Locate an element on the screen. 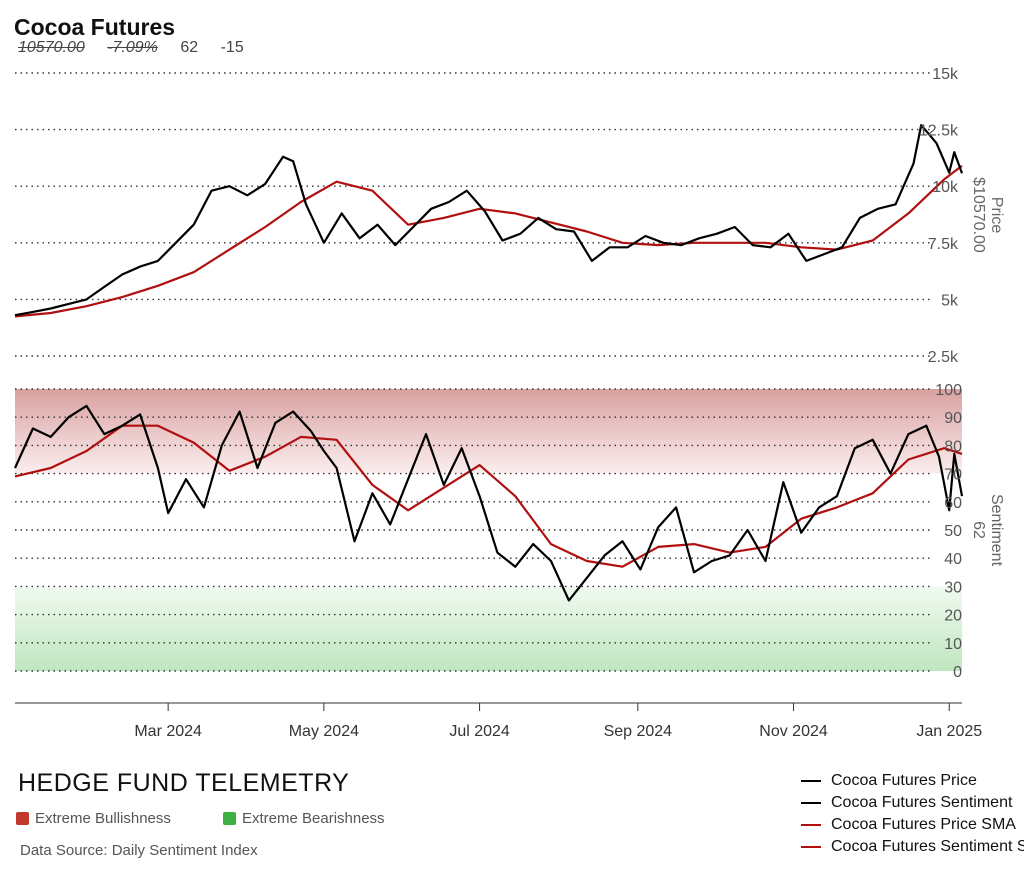 The image size is (1024, 878). sentiment-tick-label: 10 is located at coordinates (953, 644).